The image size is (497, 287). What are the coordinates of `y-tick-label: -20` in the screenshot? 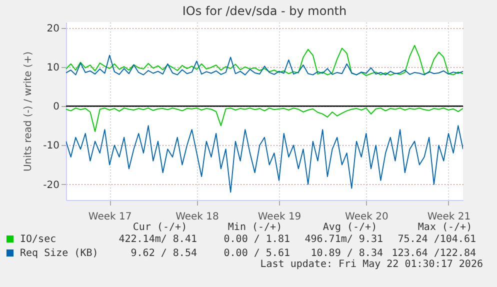 It's located at (51, 185).